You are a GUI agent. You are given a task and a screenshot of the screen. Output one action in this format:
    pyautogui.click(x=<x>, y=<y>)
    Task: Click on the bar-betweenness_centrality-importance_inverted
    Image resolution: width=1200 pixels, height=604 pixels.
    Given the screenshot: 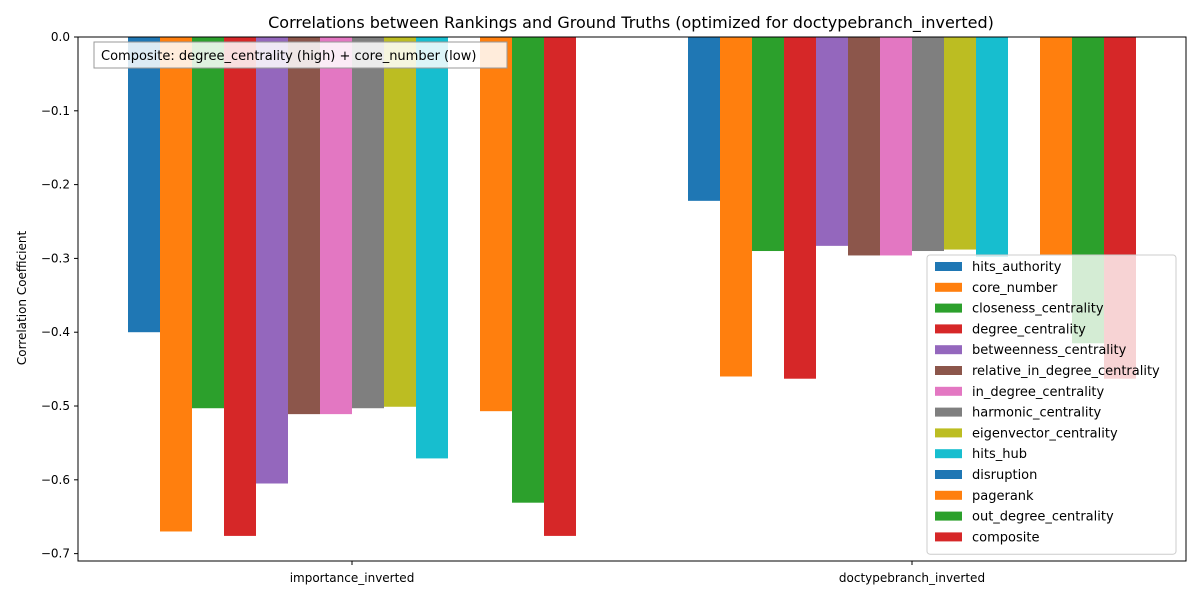 What is the action you would take?
    pyautogui.click(x=272, y=260)
    